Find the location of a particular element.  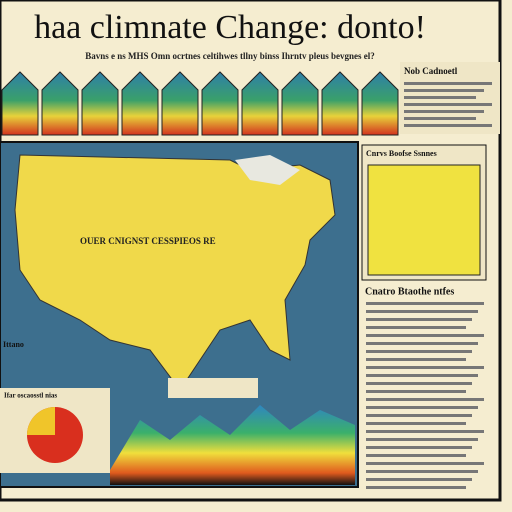

text-column-heading: Cnatro Btaothe ntfes is located at coordinates (409, 291).